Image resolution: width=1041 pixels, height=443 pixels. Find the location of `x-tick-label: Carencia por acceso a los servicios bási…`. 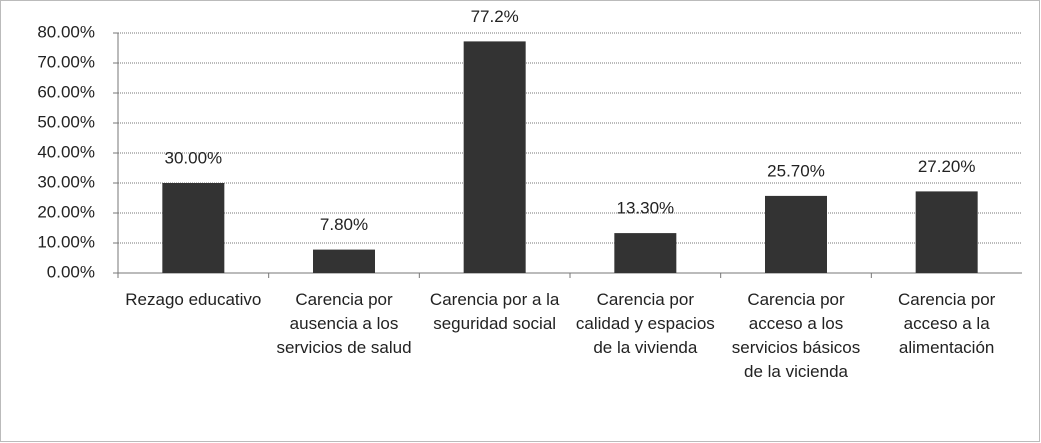

x-tick-label: Carencia por acceso a los servicios bási… is located at coordinates (796, 335).